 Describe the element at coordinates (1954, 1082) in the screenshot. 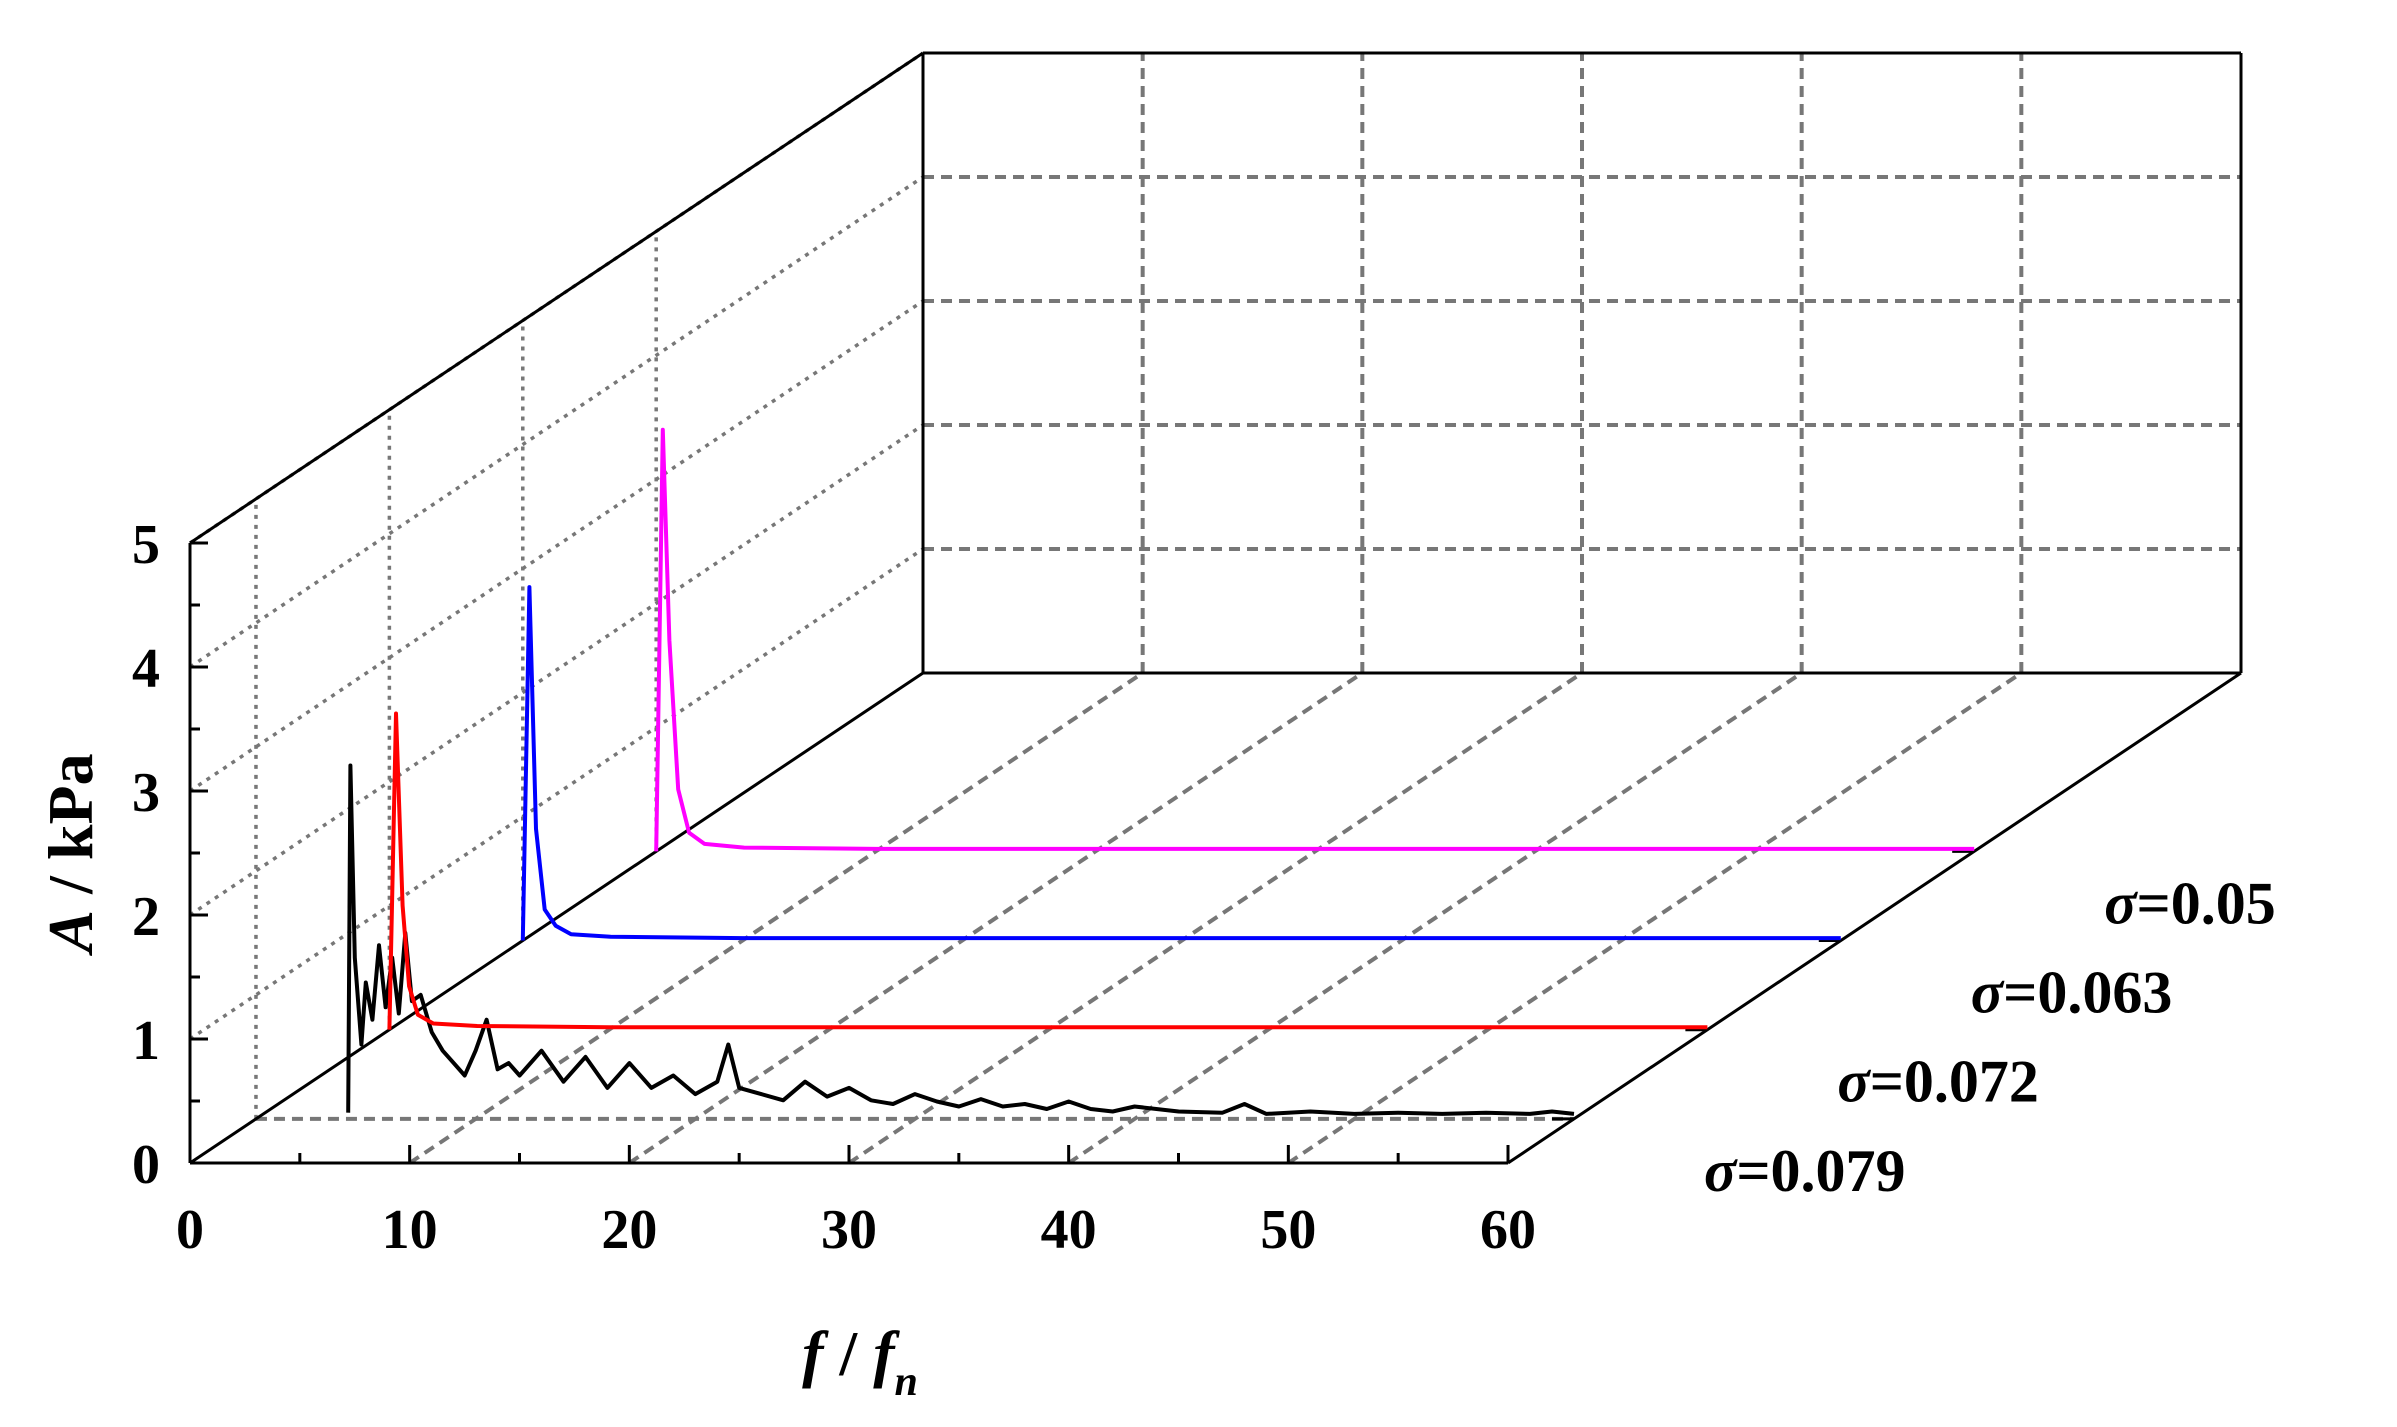

I see `series-label-value: =0.072` at that location.